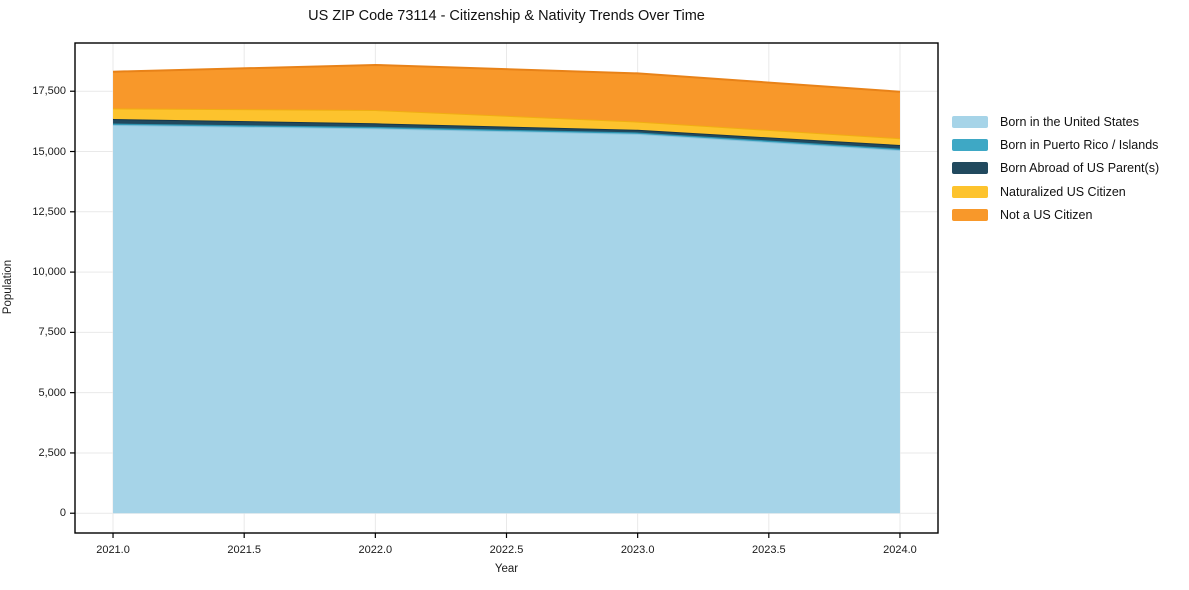 This screenshot has height=590, width=1189. What do you see at coordinates (506, 550) in the screenshot?
I see `x-tick-label: 2022.5` at bounding box center [506, 550].